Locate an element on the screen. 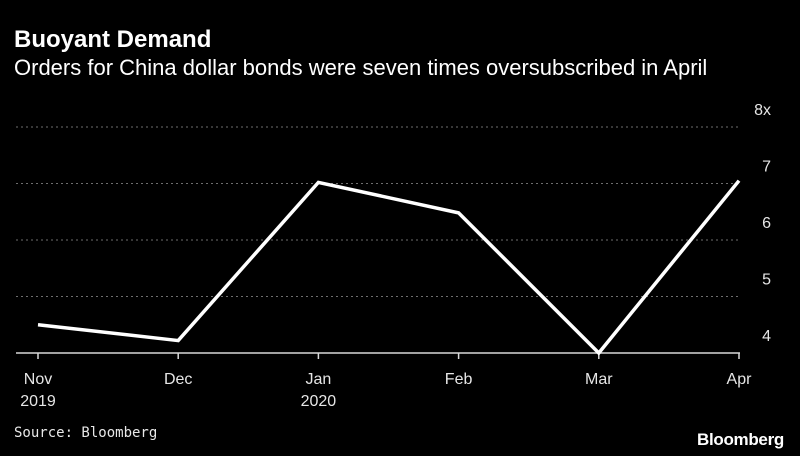 The width and height of the screenshot is (800, 456). bloomberg-logo: Bloomberg is located at coordinates (740, 439).